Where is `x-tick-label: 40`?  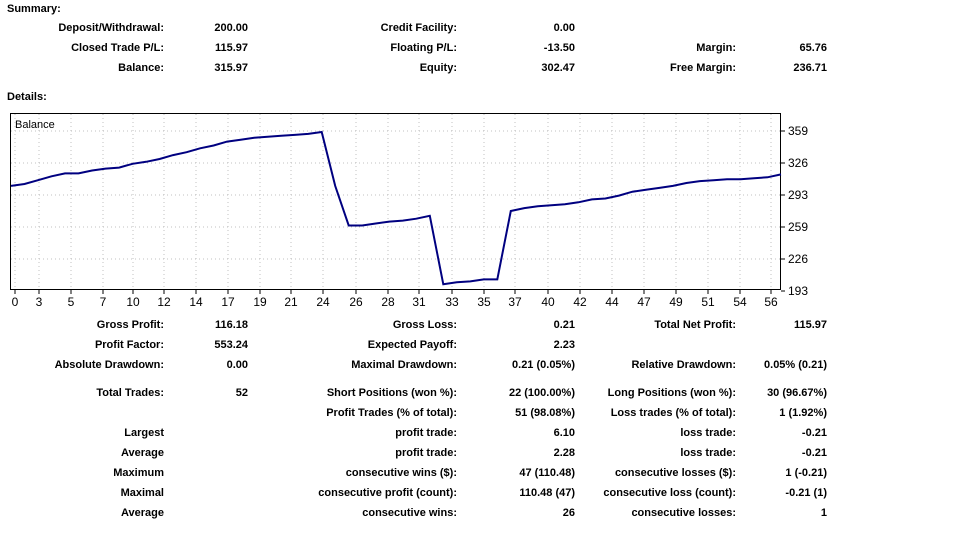 x-tick-label: 40 is located at coordinates (548, 302).